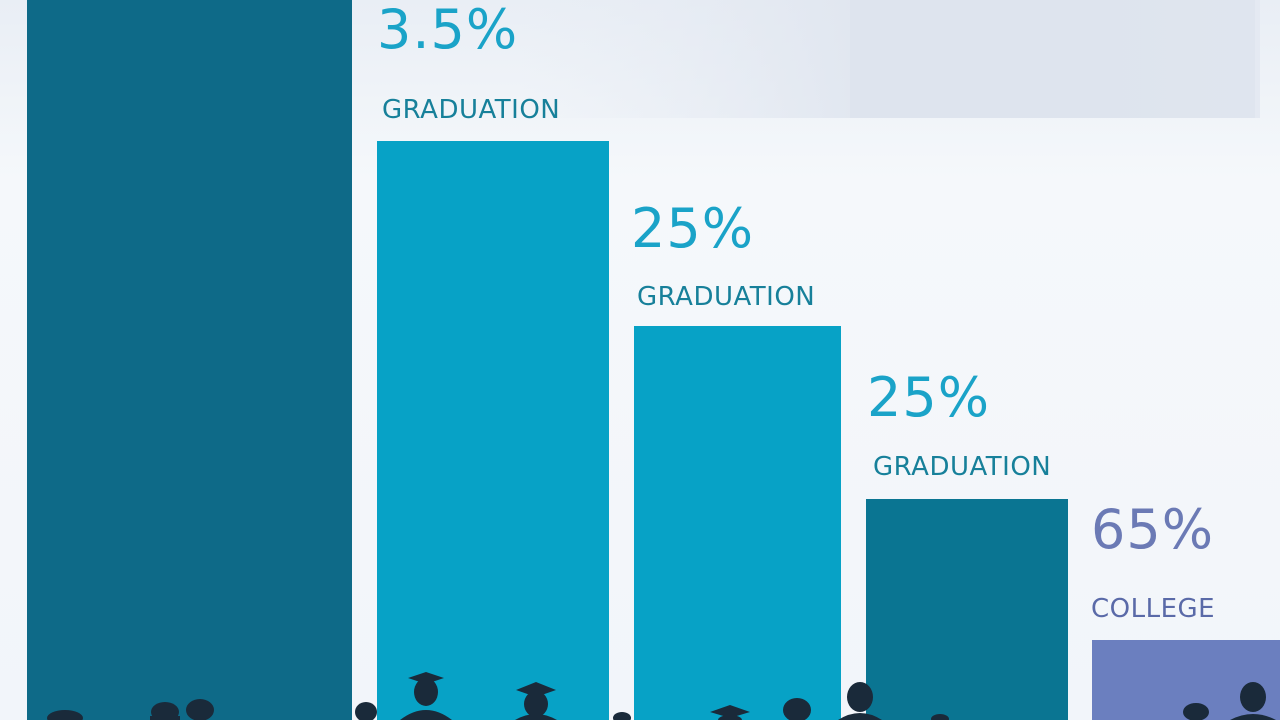 The image size is (1280, 720). Describe the element at coordinates (1052, 59) in the screenshot. I see `background-photo` at that location.